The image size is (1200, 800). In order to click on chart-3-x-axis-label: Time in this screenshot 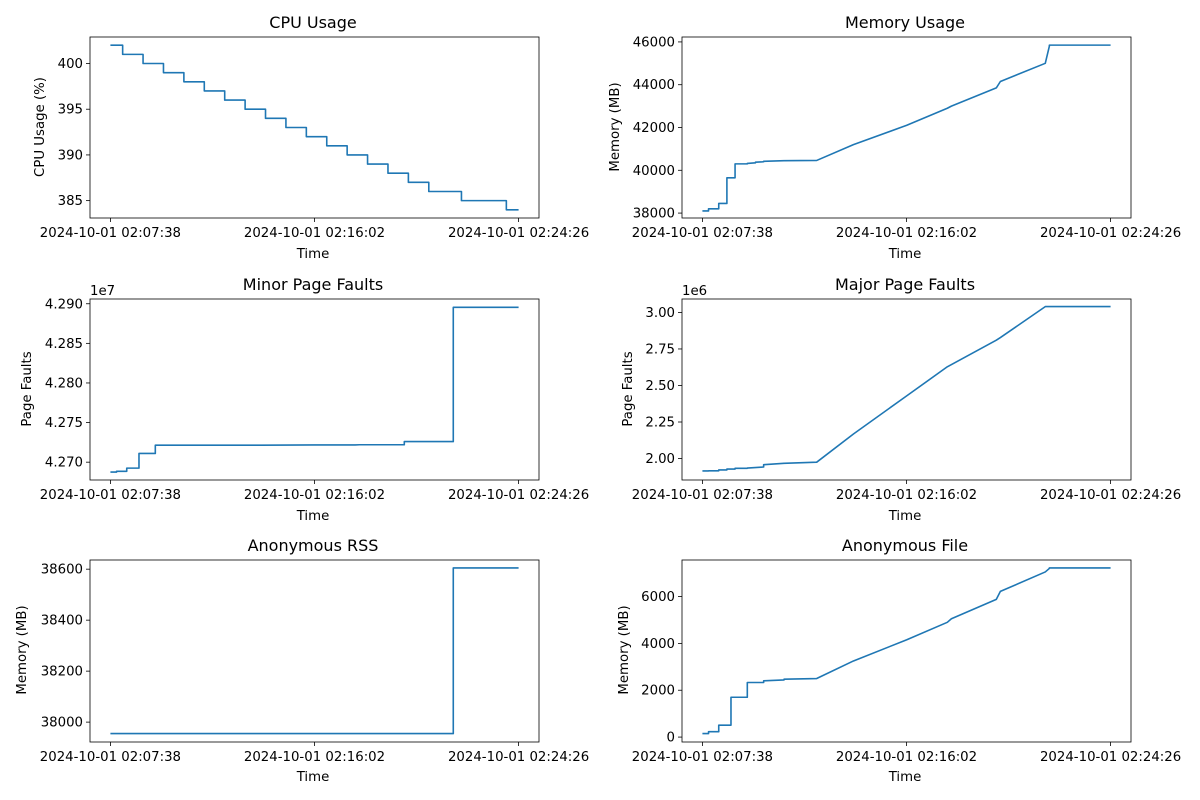, I will do `click(313, 516)`.